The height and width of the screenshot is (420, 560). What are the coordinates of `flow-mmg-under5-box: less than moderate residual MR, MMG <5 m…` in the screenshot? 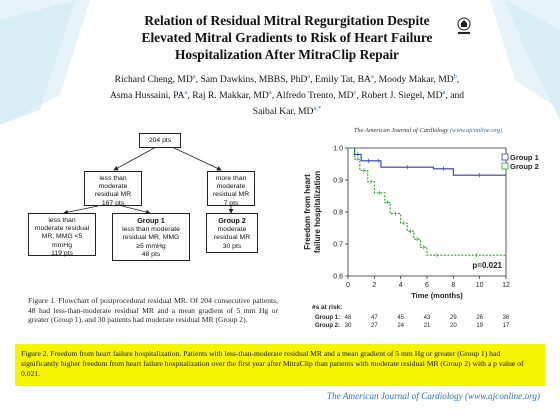 It's located at (62, 235).